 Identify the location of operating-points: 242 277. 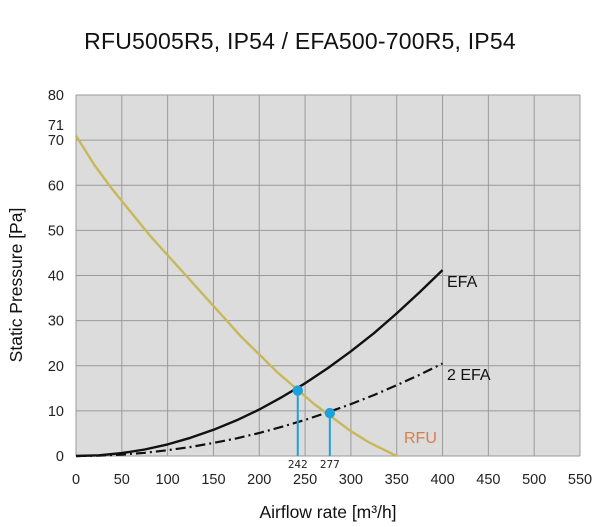
(314, 428).